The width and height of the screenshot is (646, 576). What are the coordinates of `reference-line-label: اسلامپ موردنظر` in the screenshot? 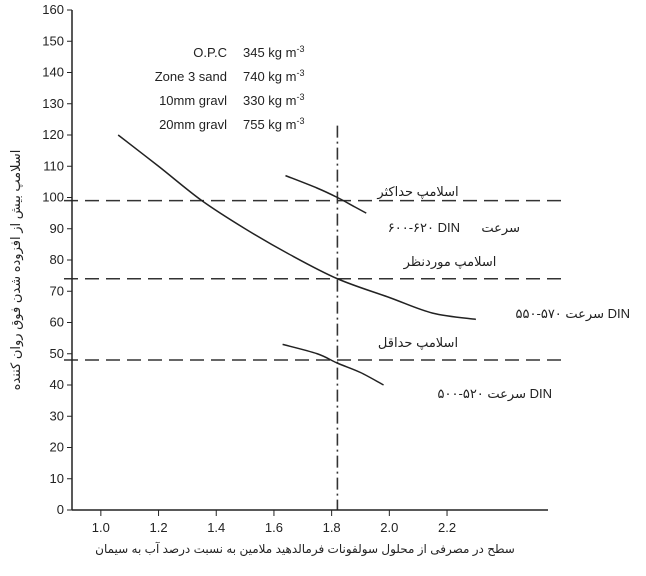 It's located at (450, 262).